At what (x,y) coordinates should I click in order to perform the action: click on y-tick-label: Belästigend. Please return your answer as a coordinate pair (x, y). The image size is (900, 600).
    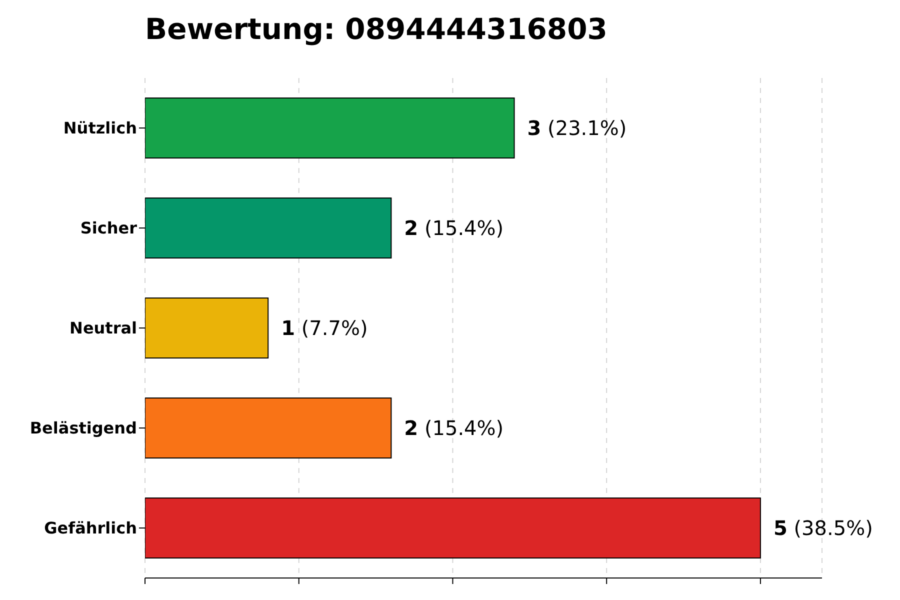
    Looking at the image, I should click on (83, 428).